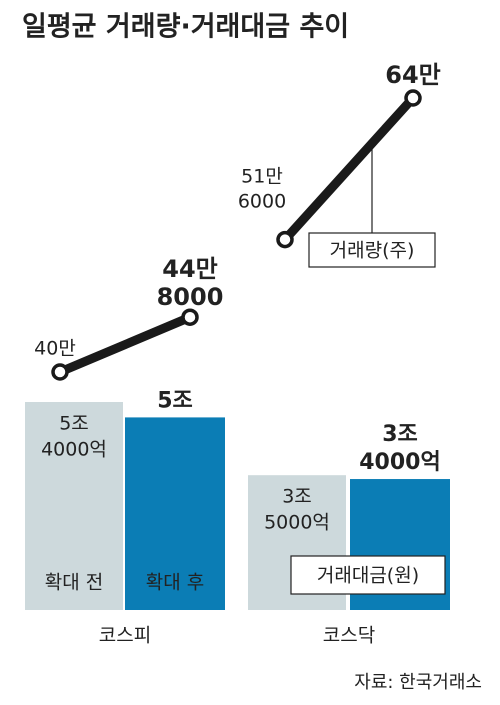  I want to click on x-tick-label: 코스피, so click(125, 636).